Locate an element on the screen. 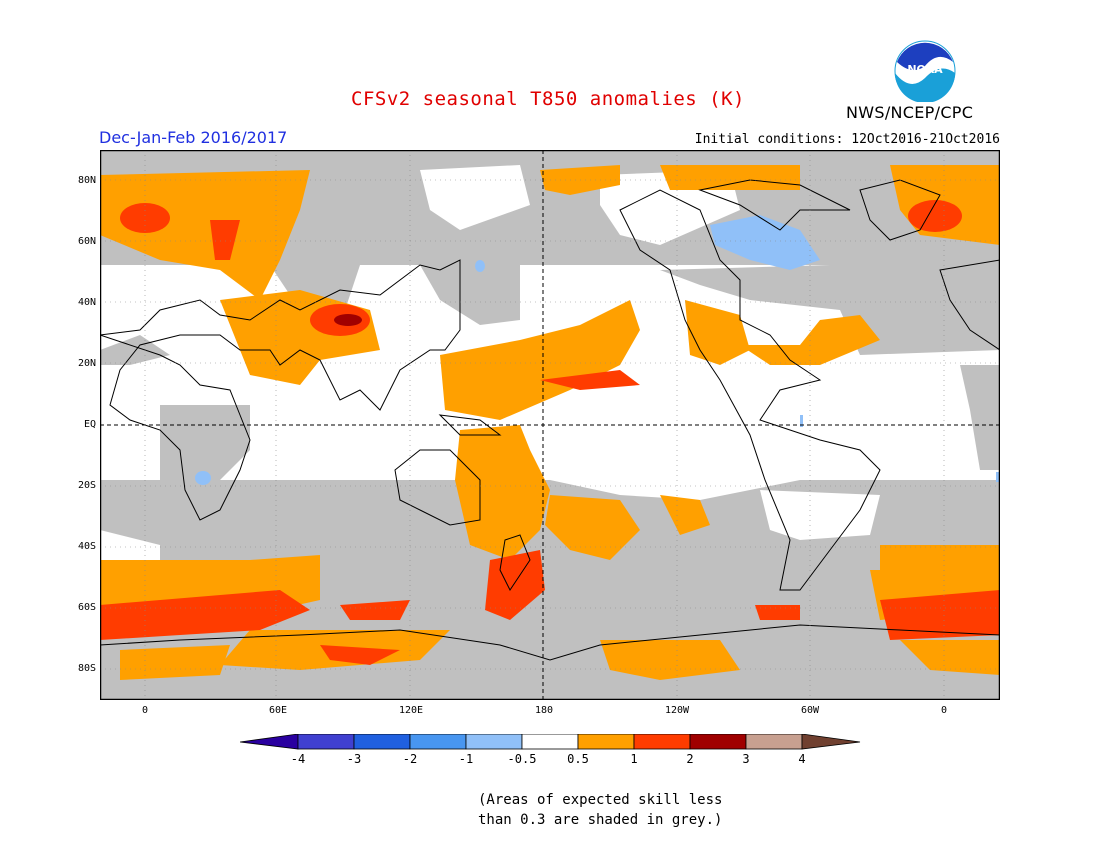 This screenshot has width=1100, height=850. colorbar-label: -2 is located at coordinates (410, 759).